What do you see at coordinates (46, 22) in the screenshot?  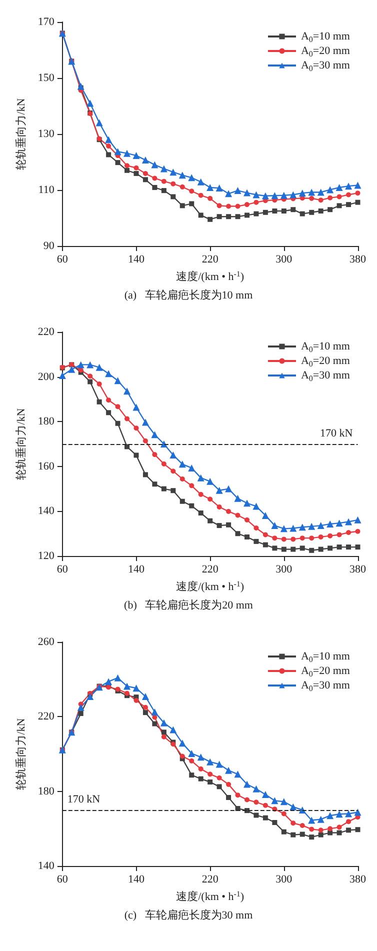 I see `y-tick-label: 170` at bounding box center [46, 22].